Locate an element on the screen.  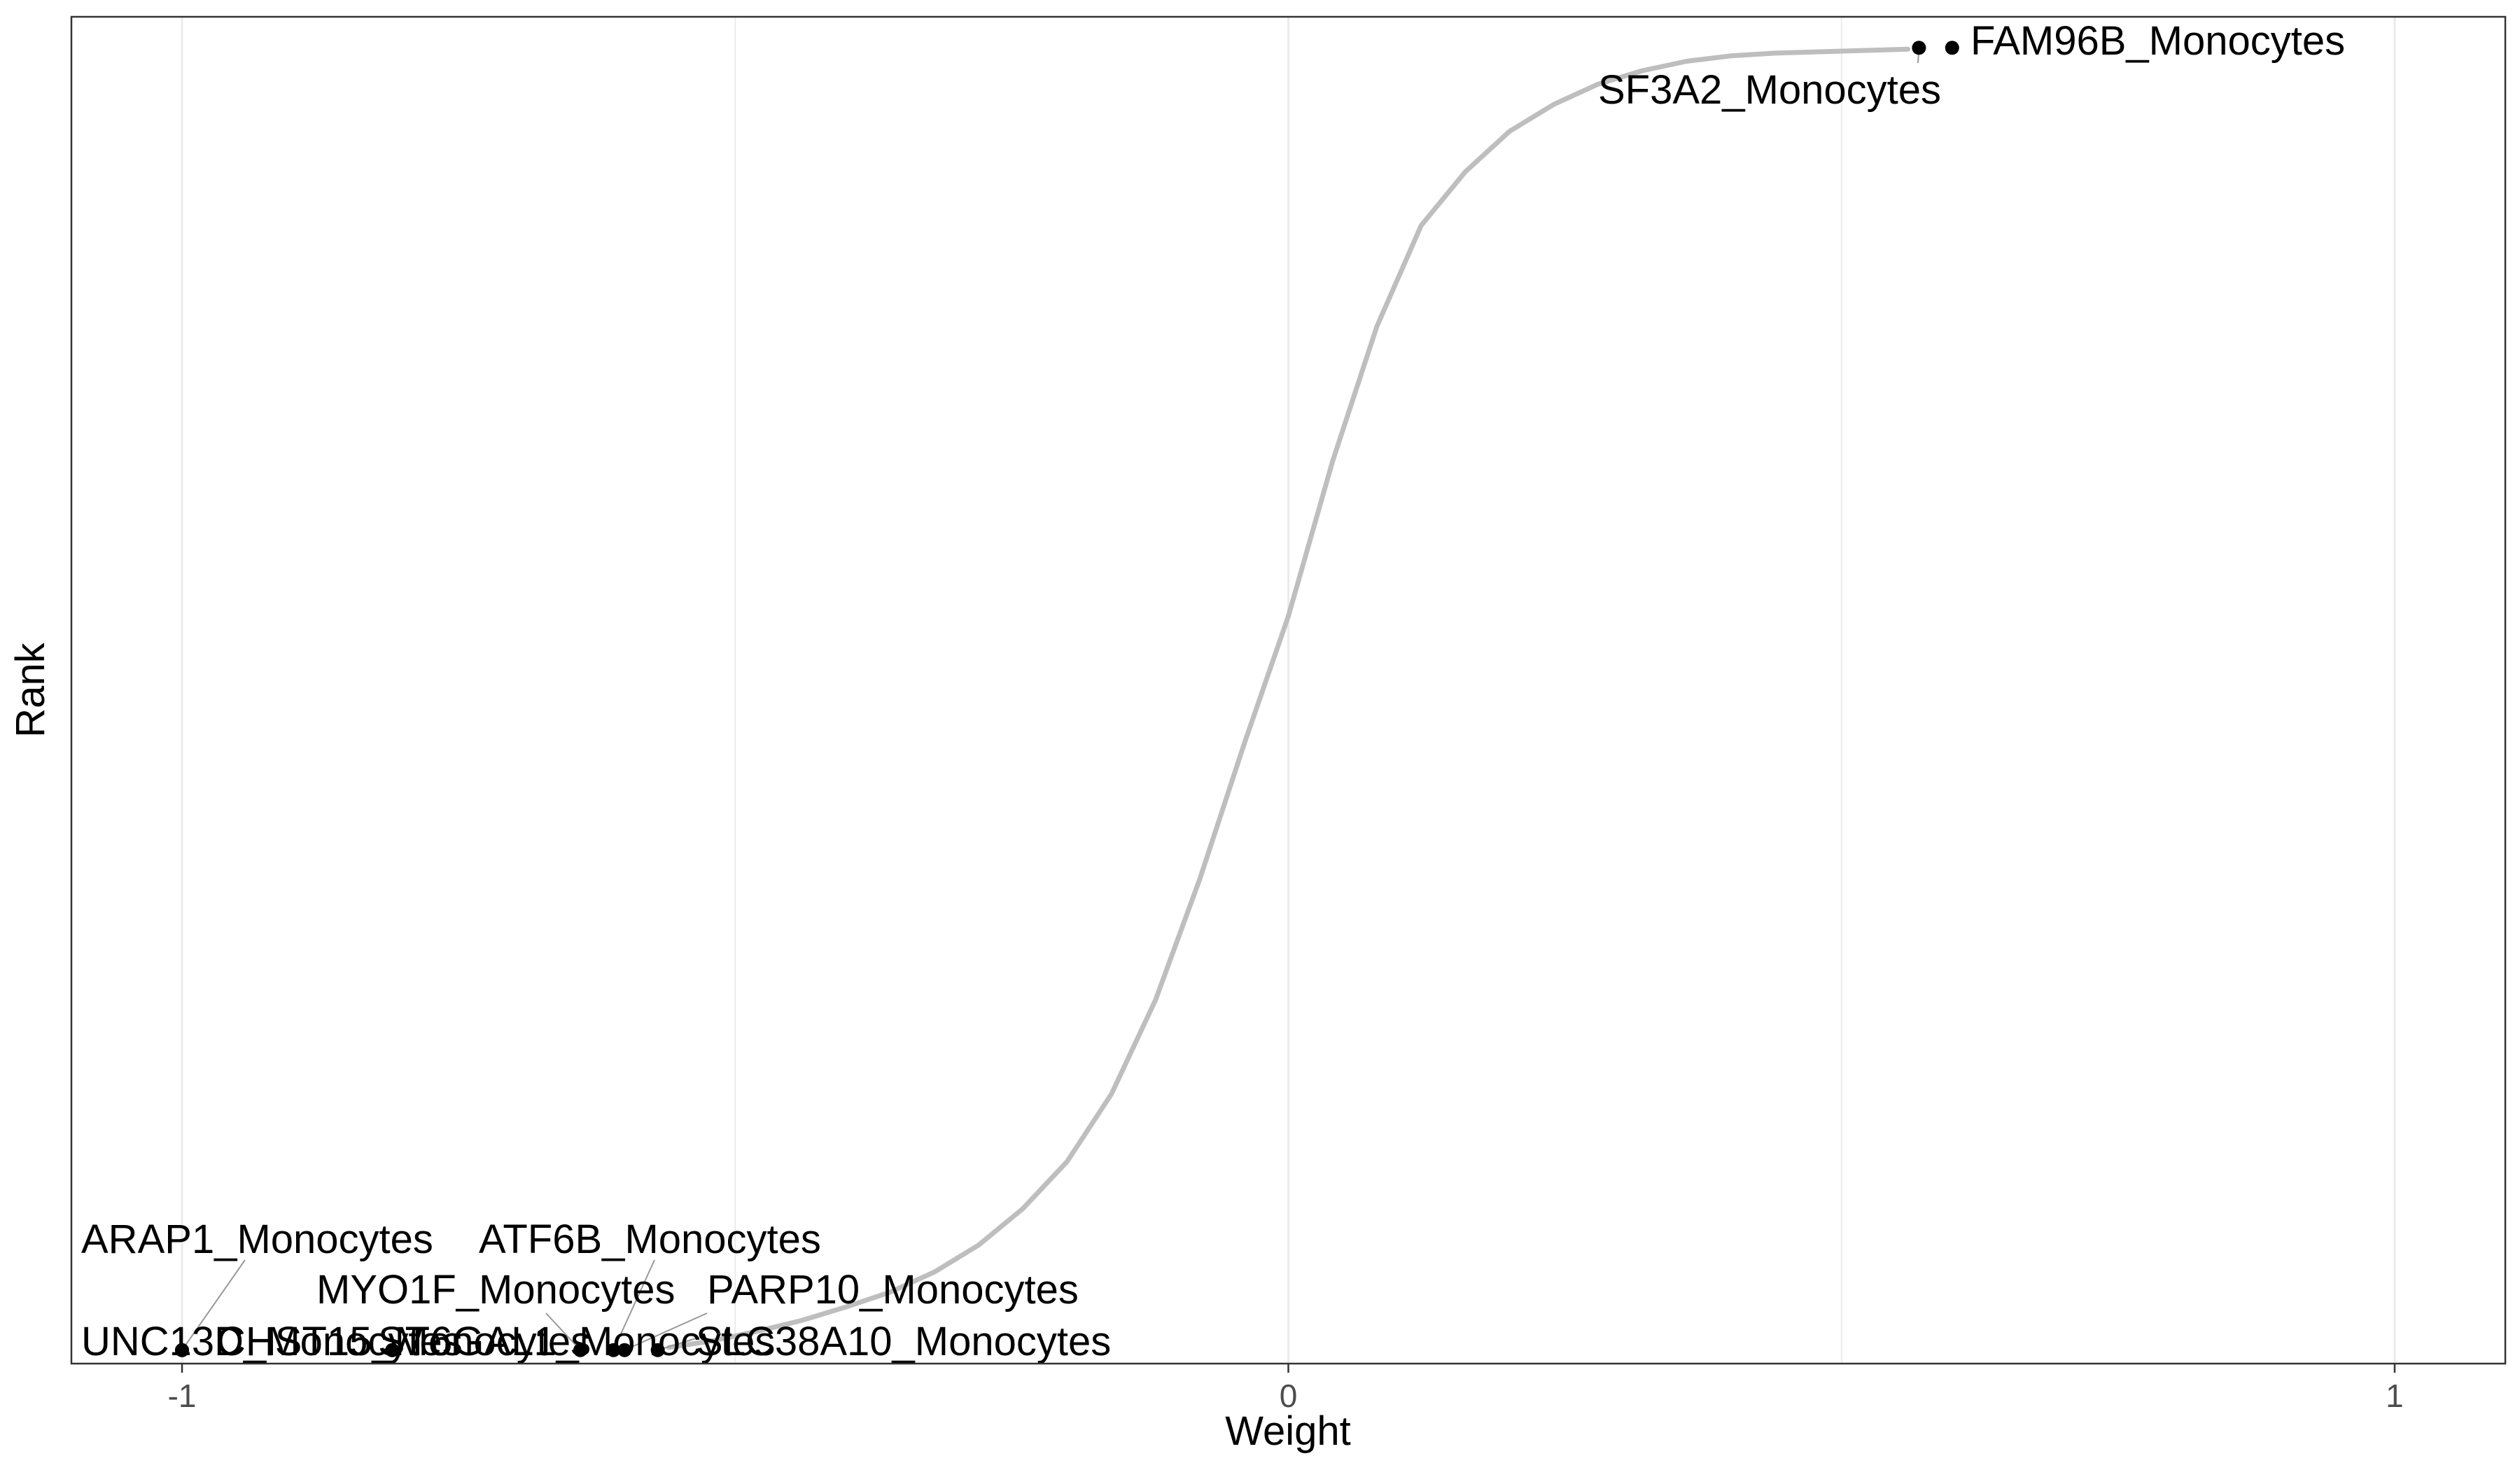
y-axis-title: Rank is located at coordinates (30, 689).